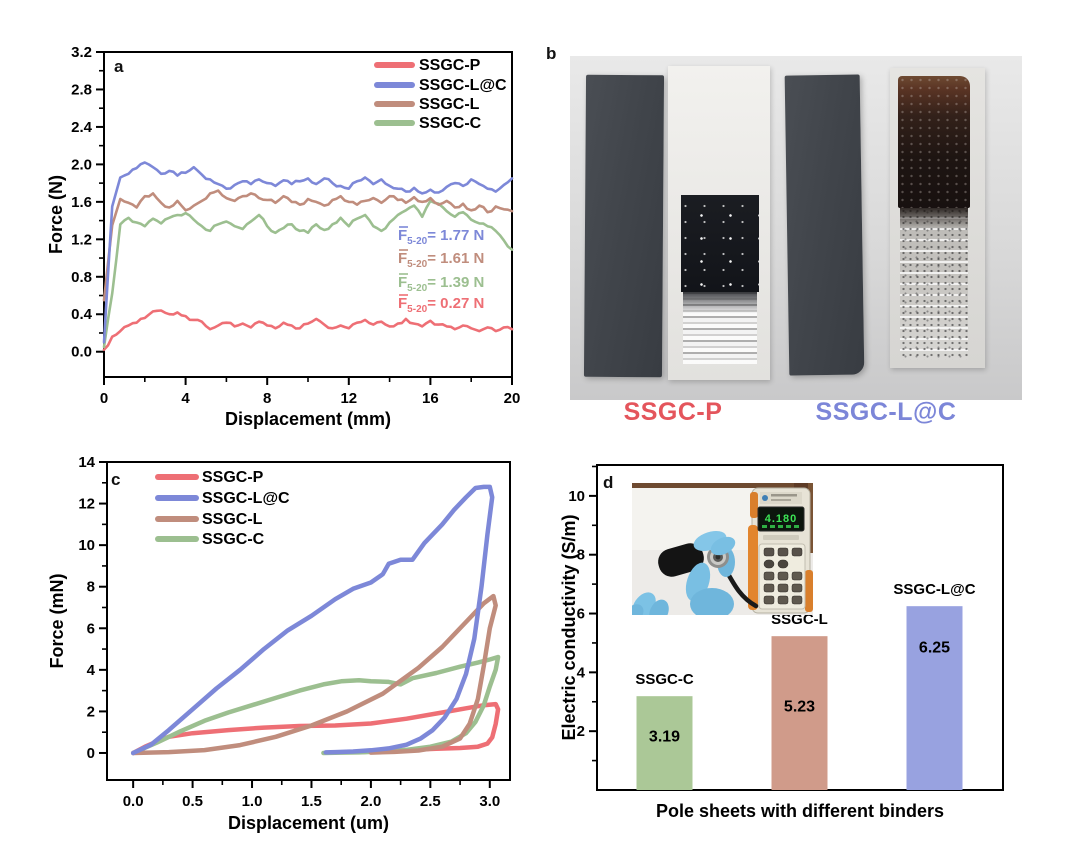  I want to click on light-residue-region, so click(934, 284).